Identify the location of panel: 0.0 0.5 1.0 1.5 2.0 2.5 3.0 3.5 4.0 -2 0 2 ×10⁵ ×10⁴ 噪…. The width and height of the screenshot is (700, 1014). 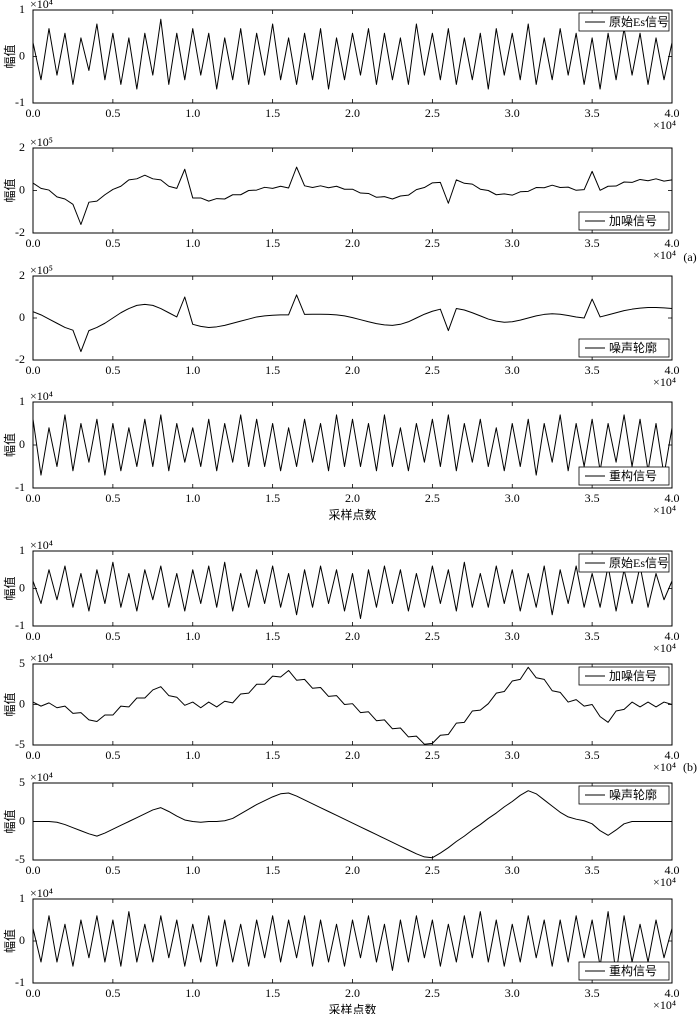
(347, 326).